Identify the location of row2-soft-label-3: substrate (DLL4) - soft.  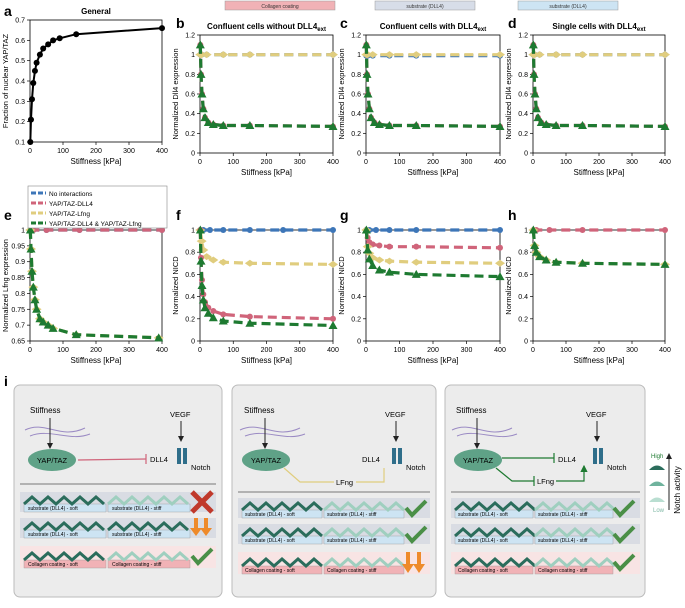
(483, 541).